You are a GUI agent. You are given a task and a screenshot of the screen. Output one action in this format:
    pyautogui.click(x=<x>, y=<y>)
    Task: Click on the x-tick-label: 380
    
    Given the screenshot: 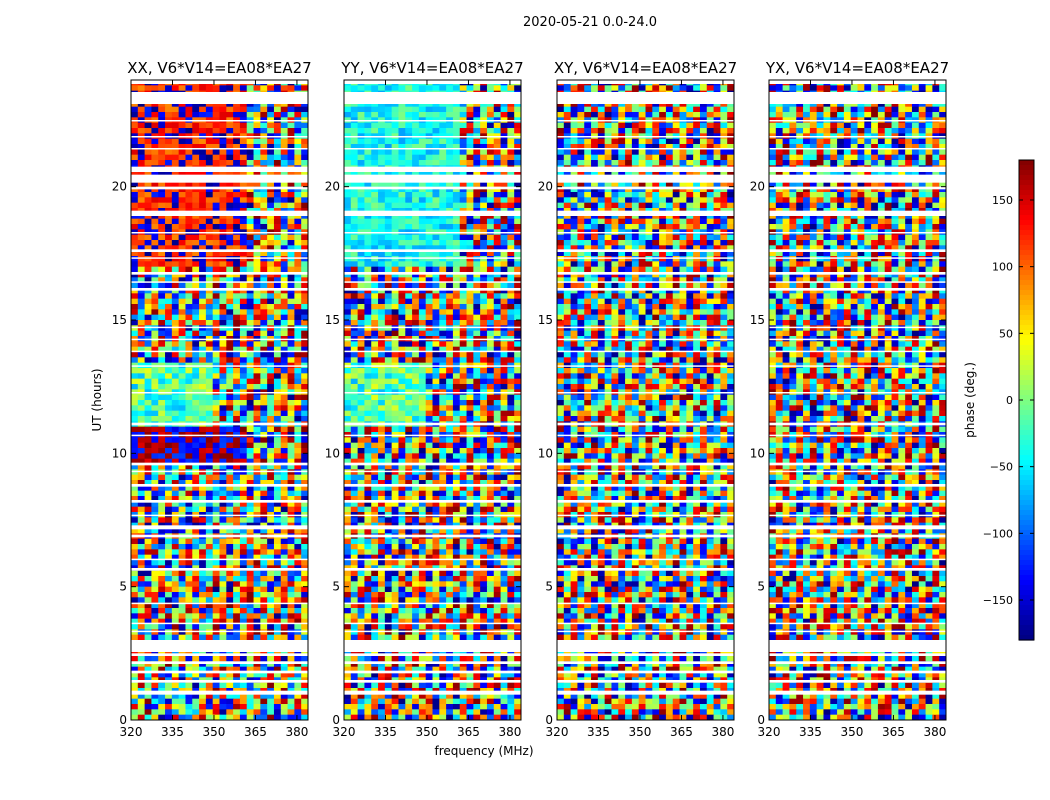 What is the action you would take?
    pyautogui.click(x=722, y=732)
    